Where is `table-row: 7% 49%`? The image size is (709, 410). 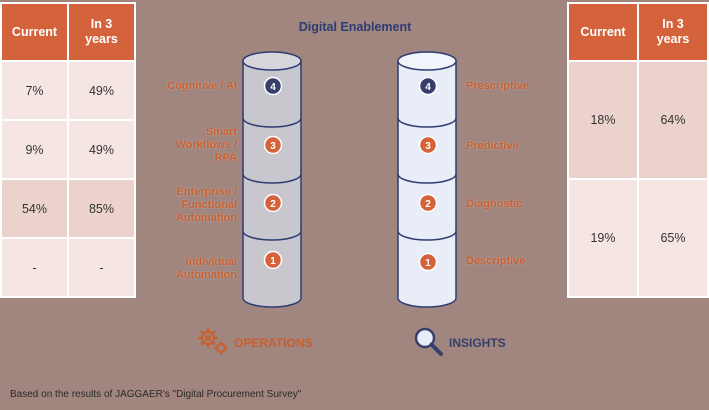
table-row: 7% 49% is located at coordinates (68, 90).